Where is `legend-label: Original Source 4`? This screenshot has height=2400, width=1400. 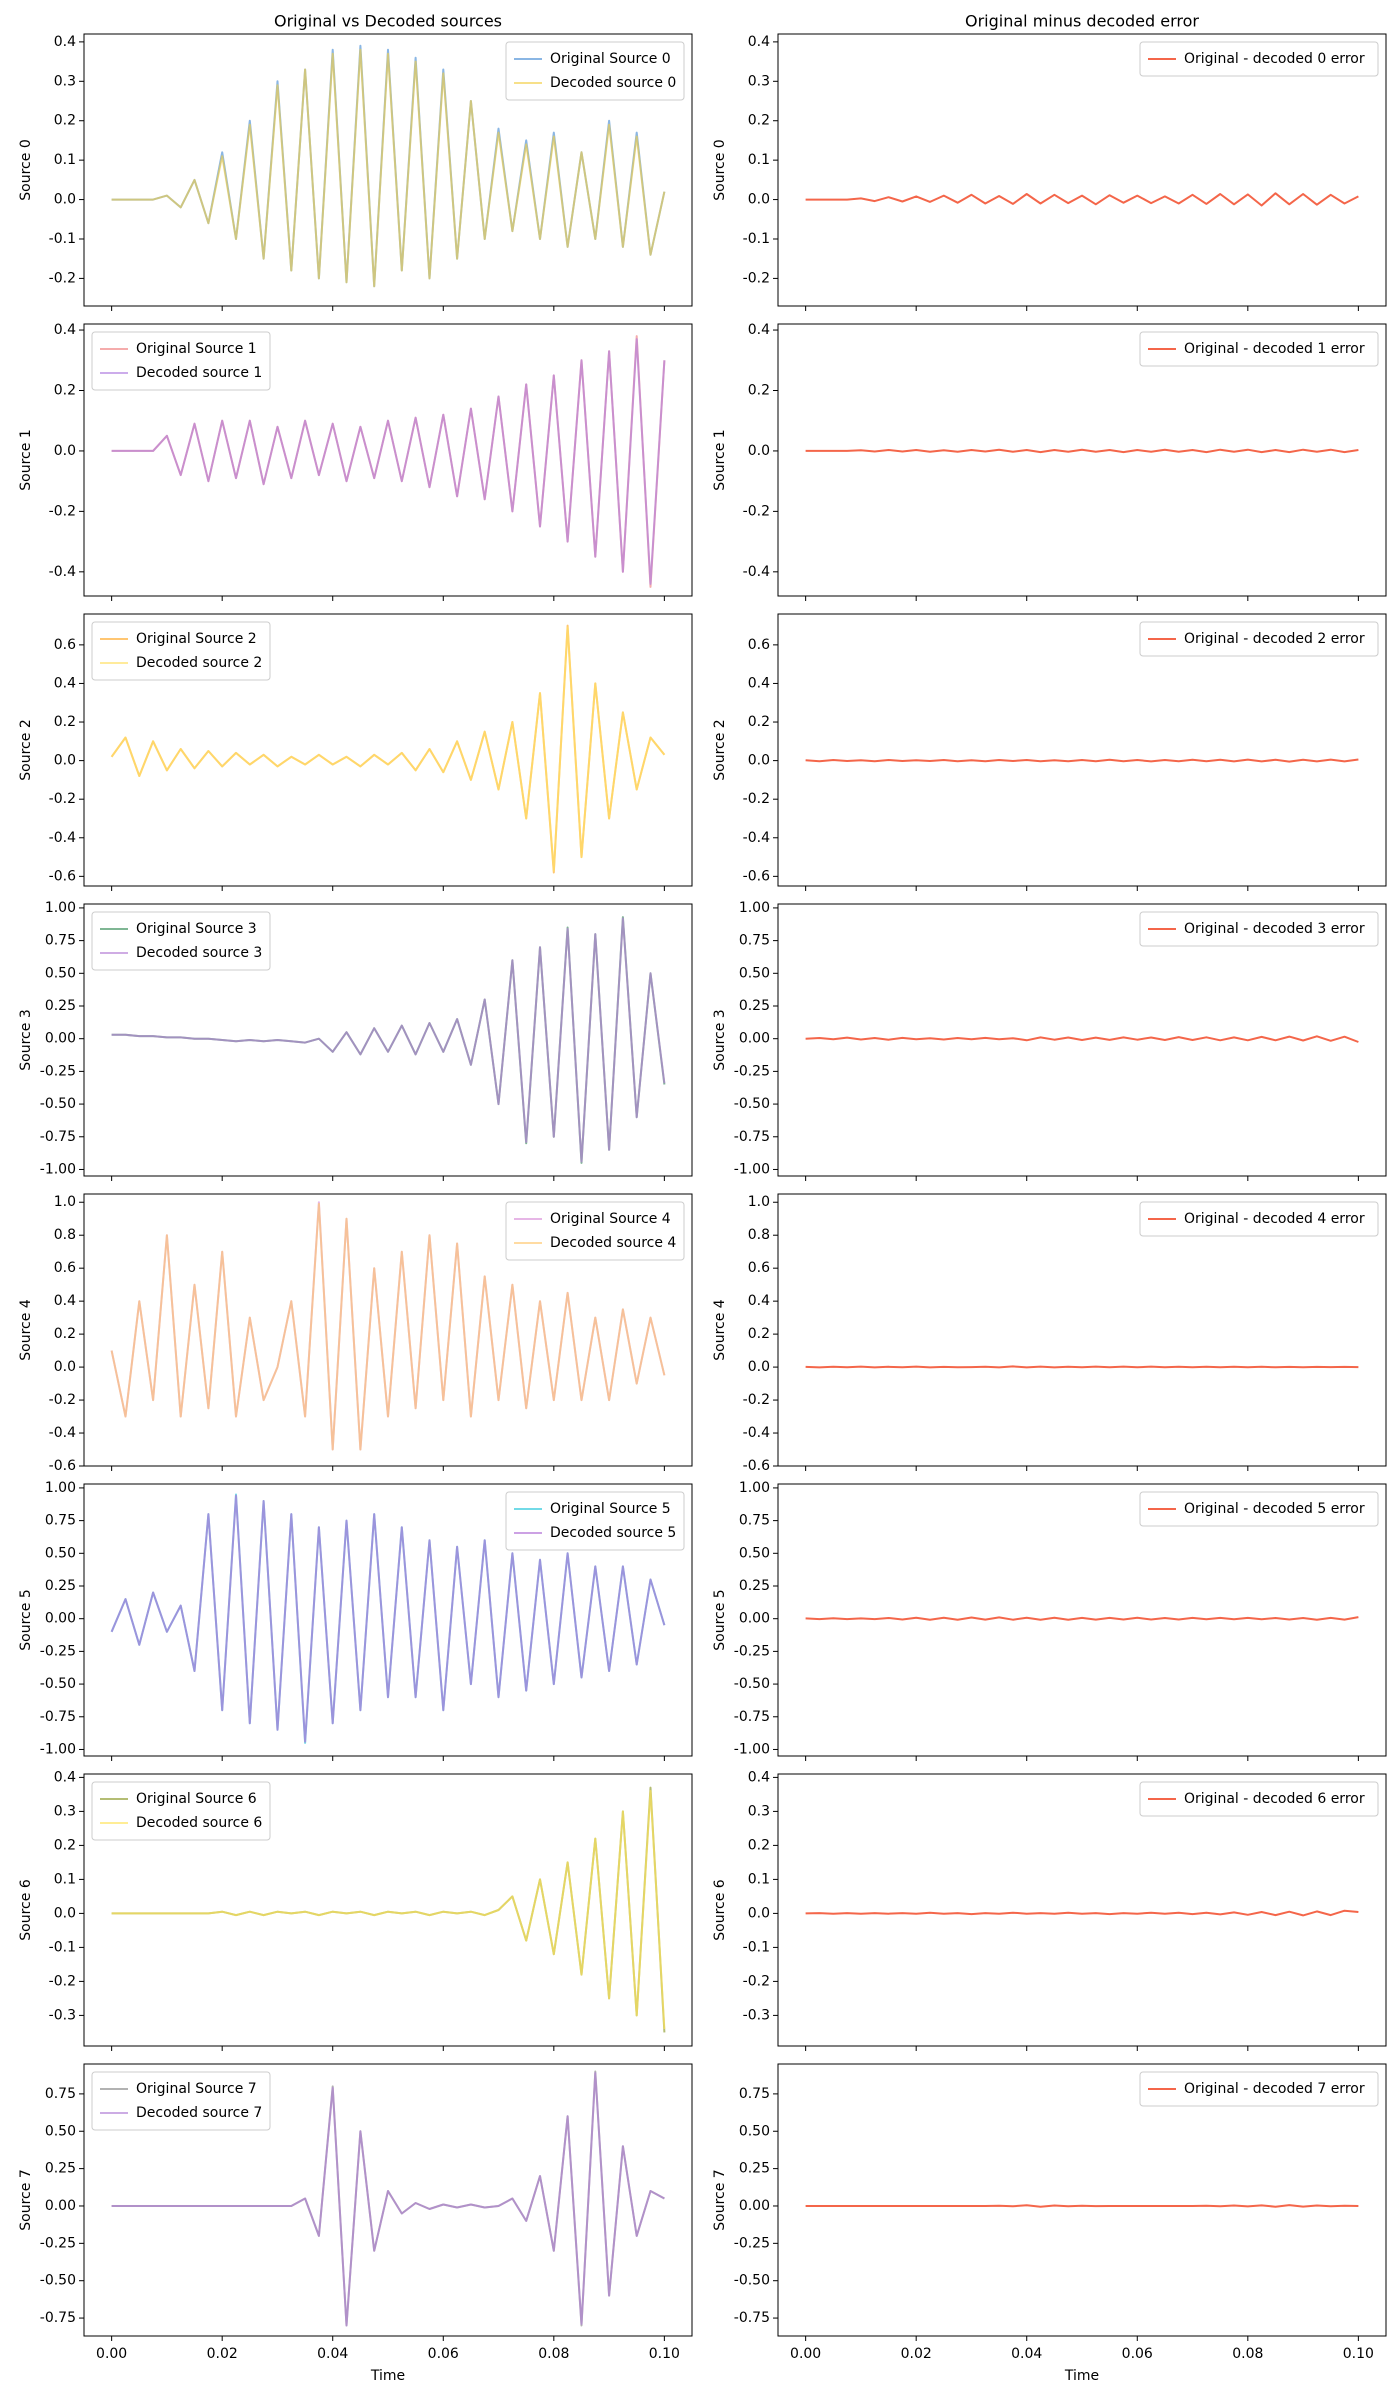 legend-label: Original Source 4 is located at coordinates (610, 1219).